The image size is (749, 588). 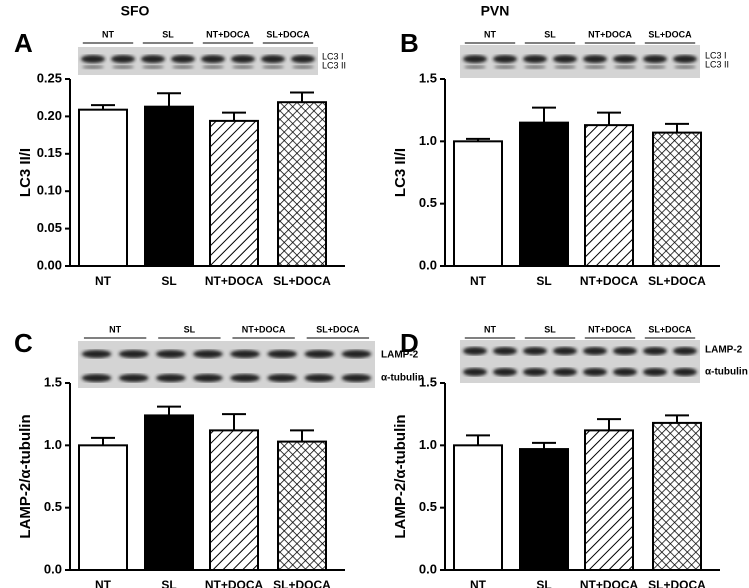 What do you see at coordinates (25, 172) in the screenshot?
I see `y-axis-label: LC3 II/I` at bounding box center [25, 172].